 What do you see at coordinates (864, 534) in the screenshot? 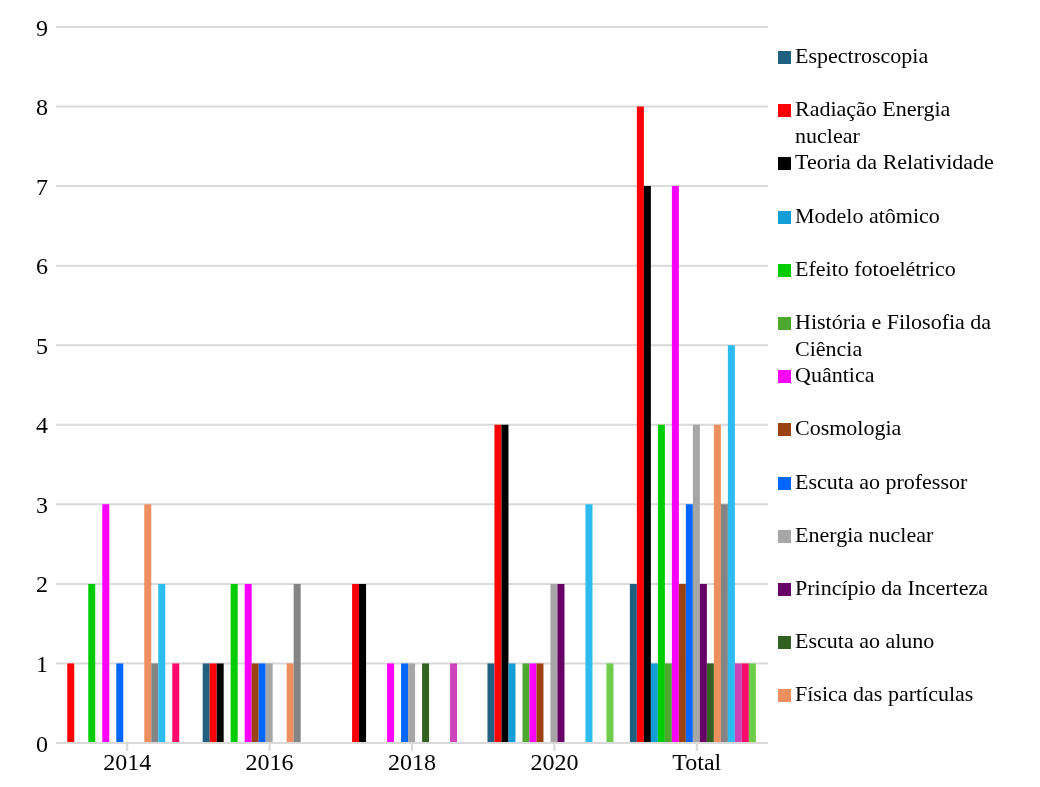
I see `legend-label: Energia nuclear` at bounding box center [864, 534].